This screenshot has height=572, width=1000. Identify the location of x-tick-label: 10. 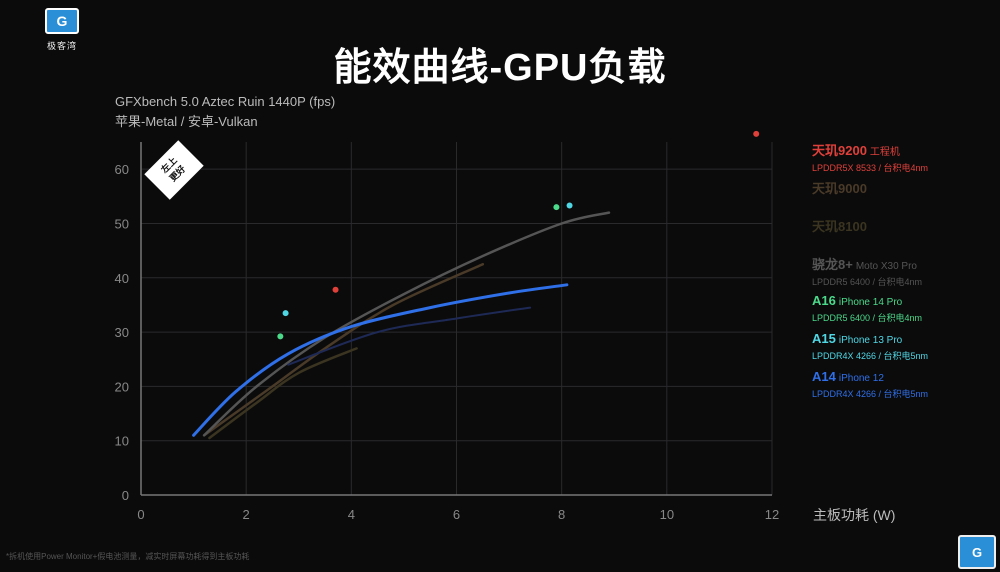
(667, 514).